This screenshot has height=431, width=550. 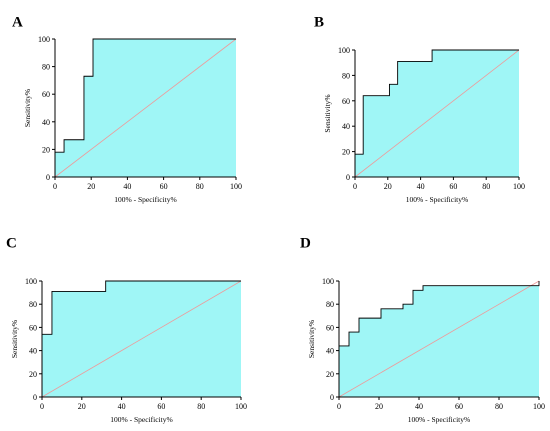 What do you see at coordinates (539, 406) in the screenshot?
I see `x-tick-label-d: 100` at bounding box center [539, 406].